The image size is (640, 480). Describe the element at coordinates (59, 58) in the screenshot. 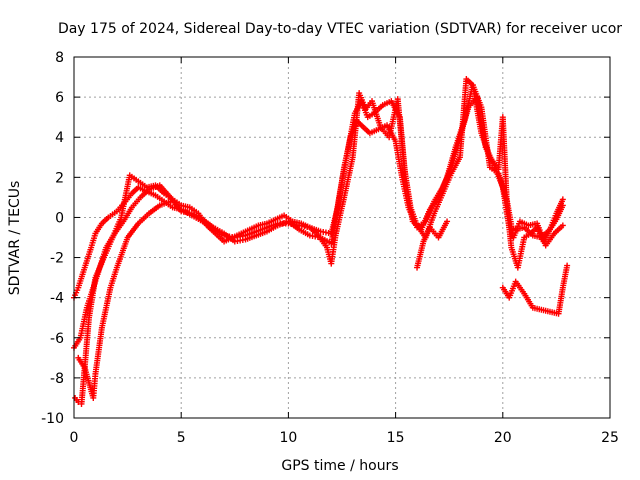

I see `y-tick-label: 8` at that location.